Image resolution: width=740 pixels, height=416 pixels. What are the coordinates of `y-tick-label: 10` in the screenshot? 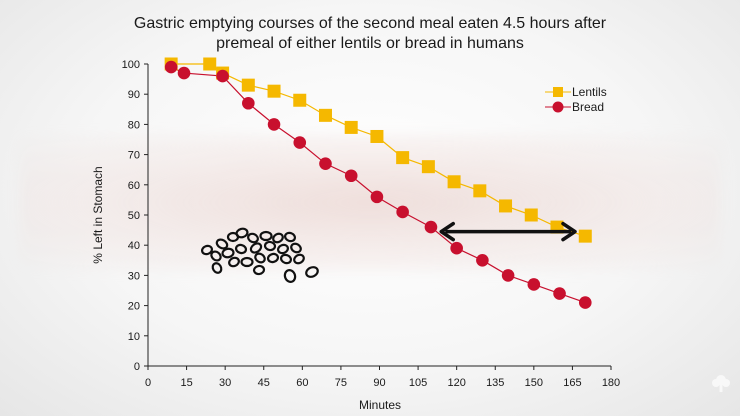 It's located at (134, 337).